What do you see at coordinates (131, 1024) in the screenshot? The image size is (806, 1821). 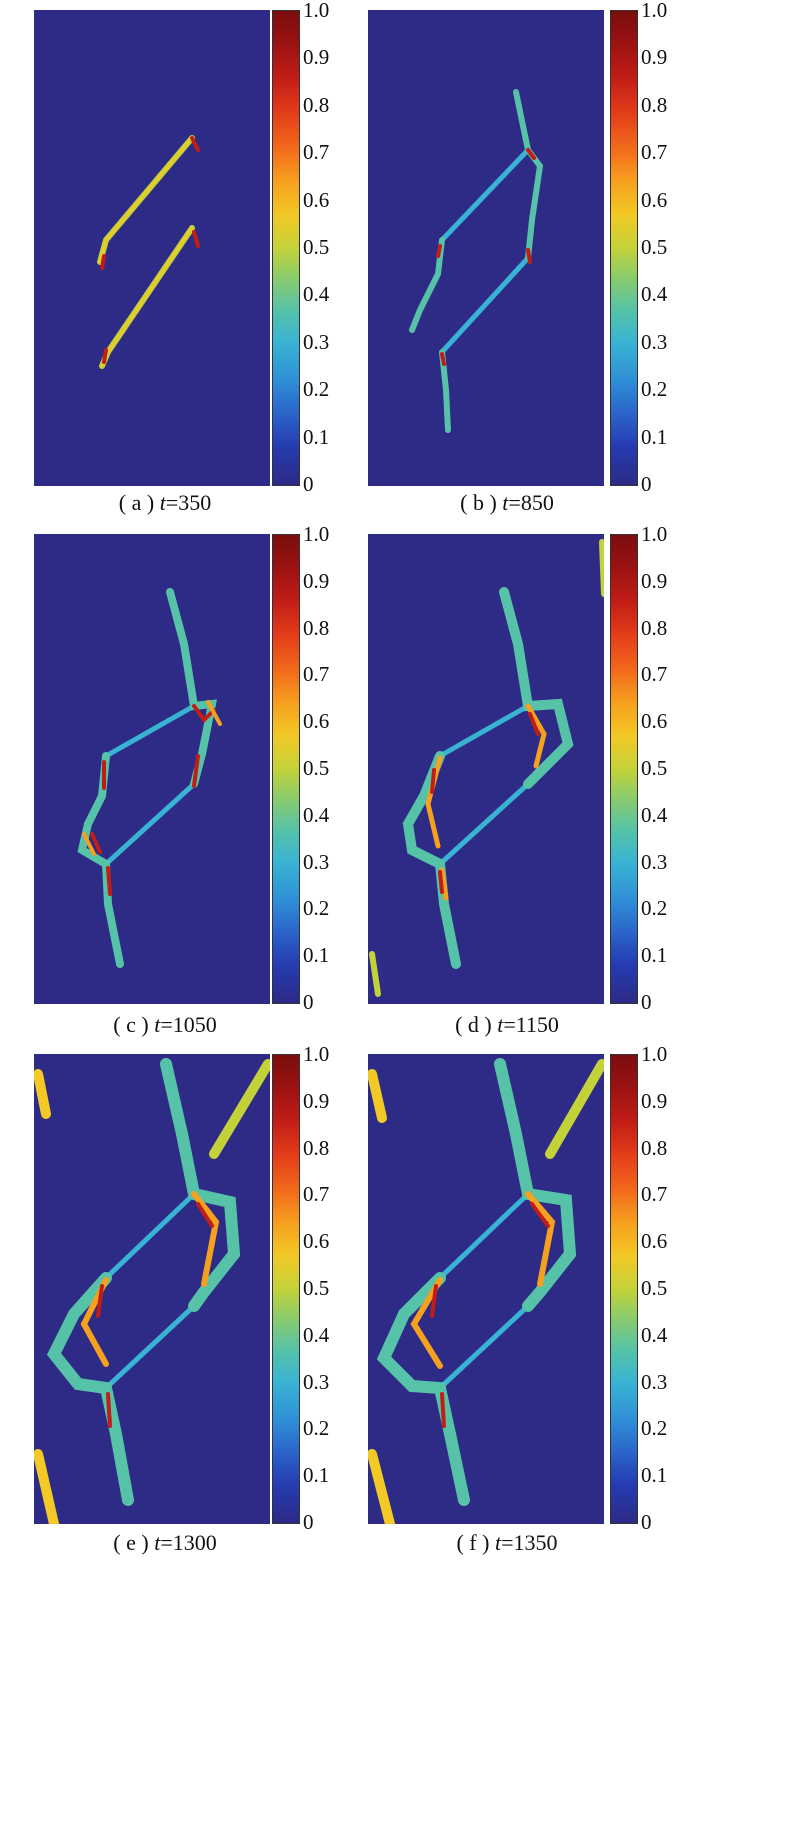 I see `caption-c-letter: ( c )` at bounding box center [131, 1024].